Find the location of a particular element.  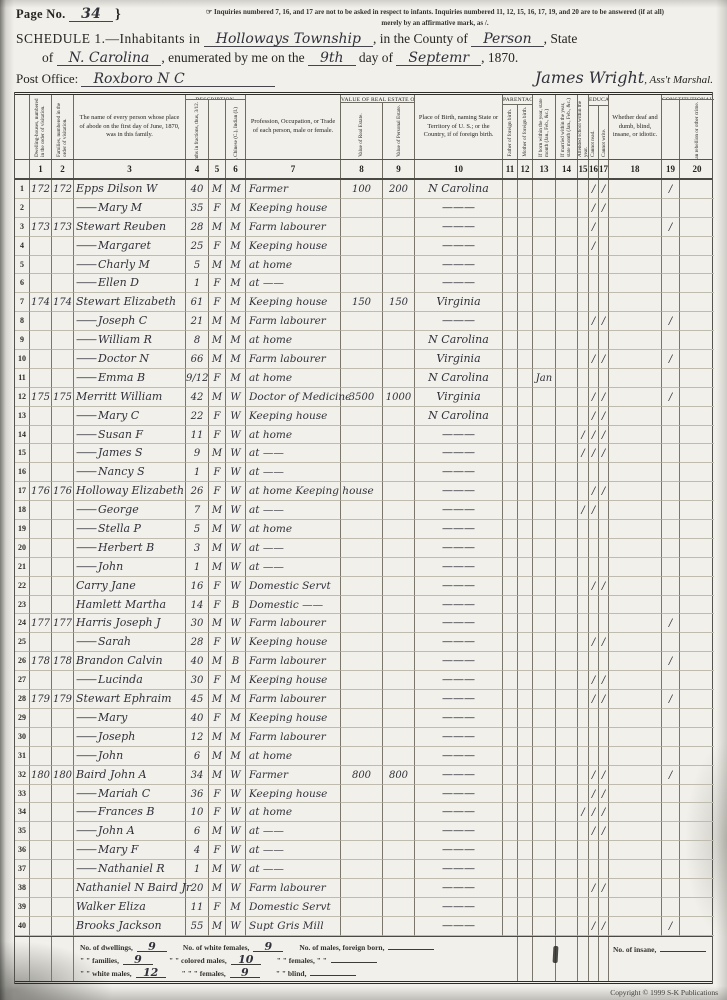

column-number-18: 18 is located at coordinates (635, 169).